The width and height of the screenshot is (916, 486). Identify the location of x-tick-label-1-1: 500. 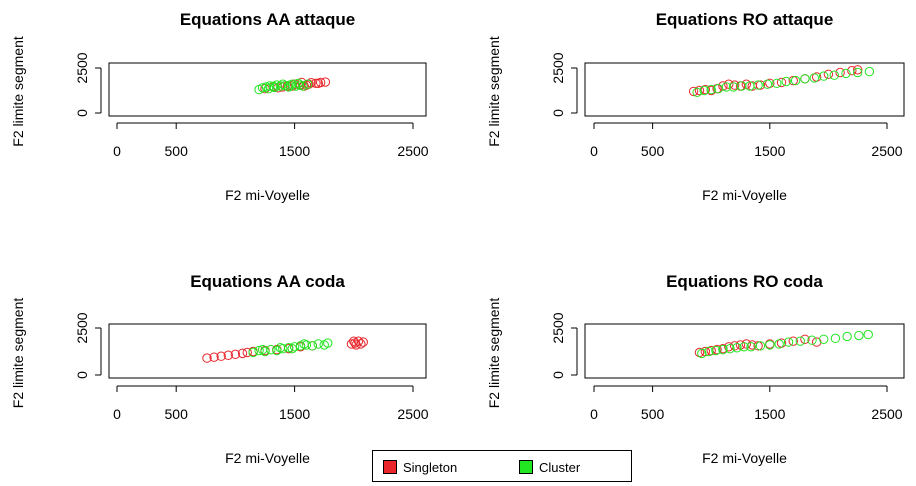
(653, 151).